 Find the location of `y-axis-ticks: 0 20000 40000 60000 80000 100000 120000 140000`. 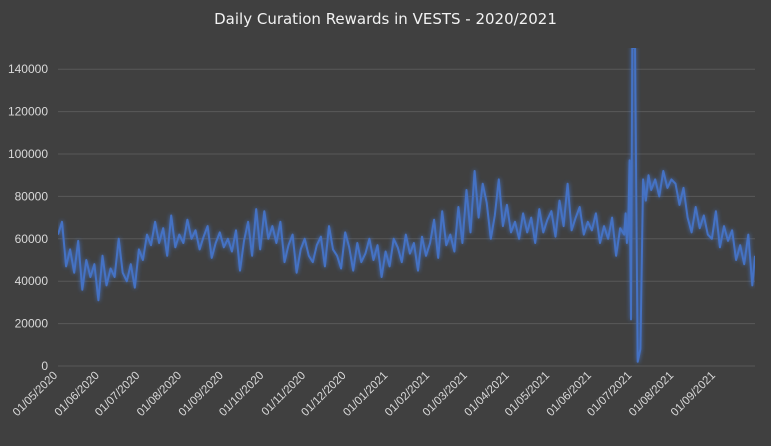

y-axis-ticks: 0 20000 40000 60000 80000 100000 120000 140000 is located at coordinates (28, 217).